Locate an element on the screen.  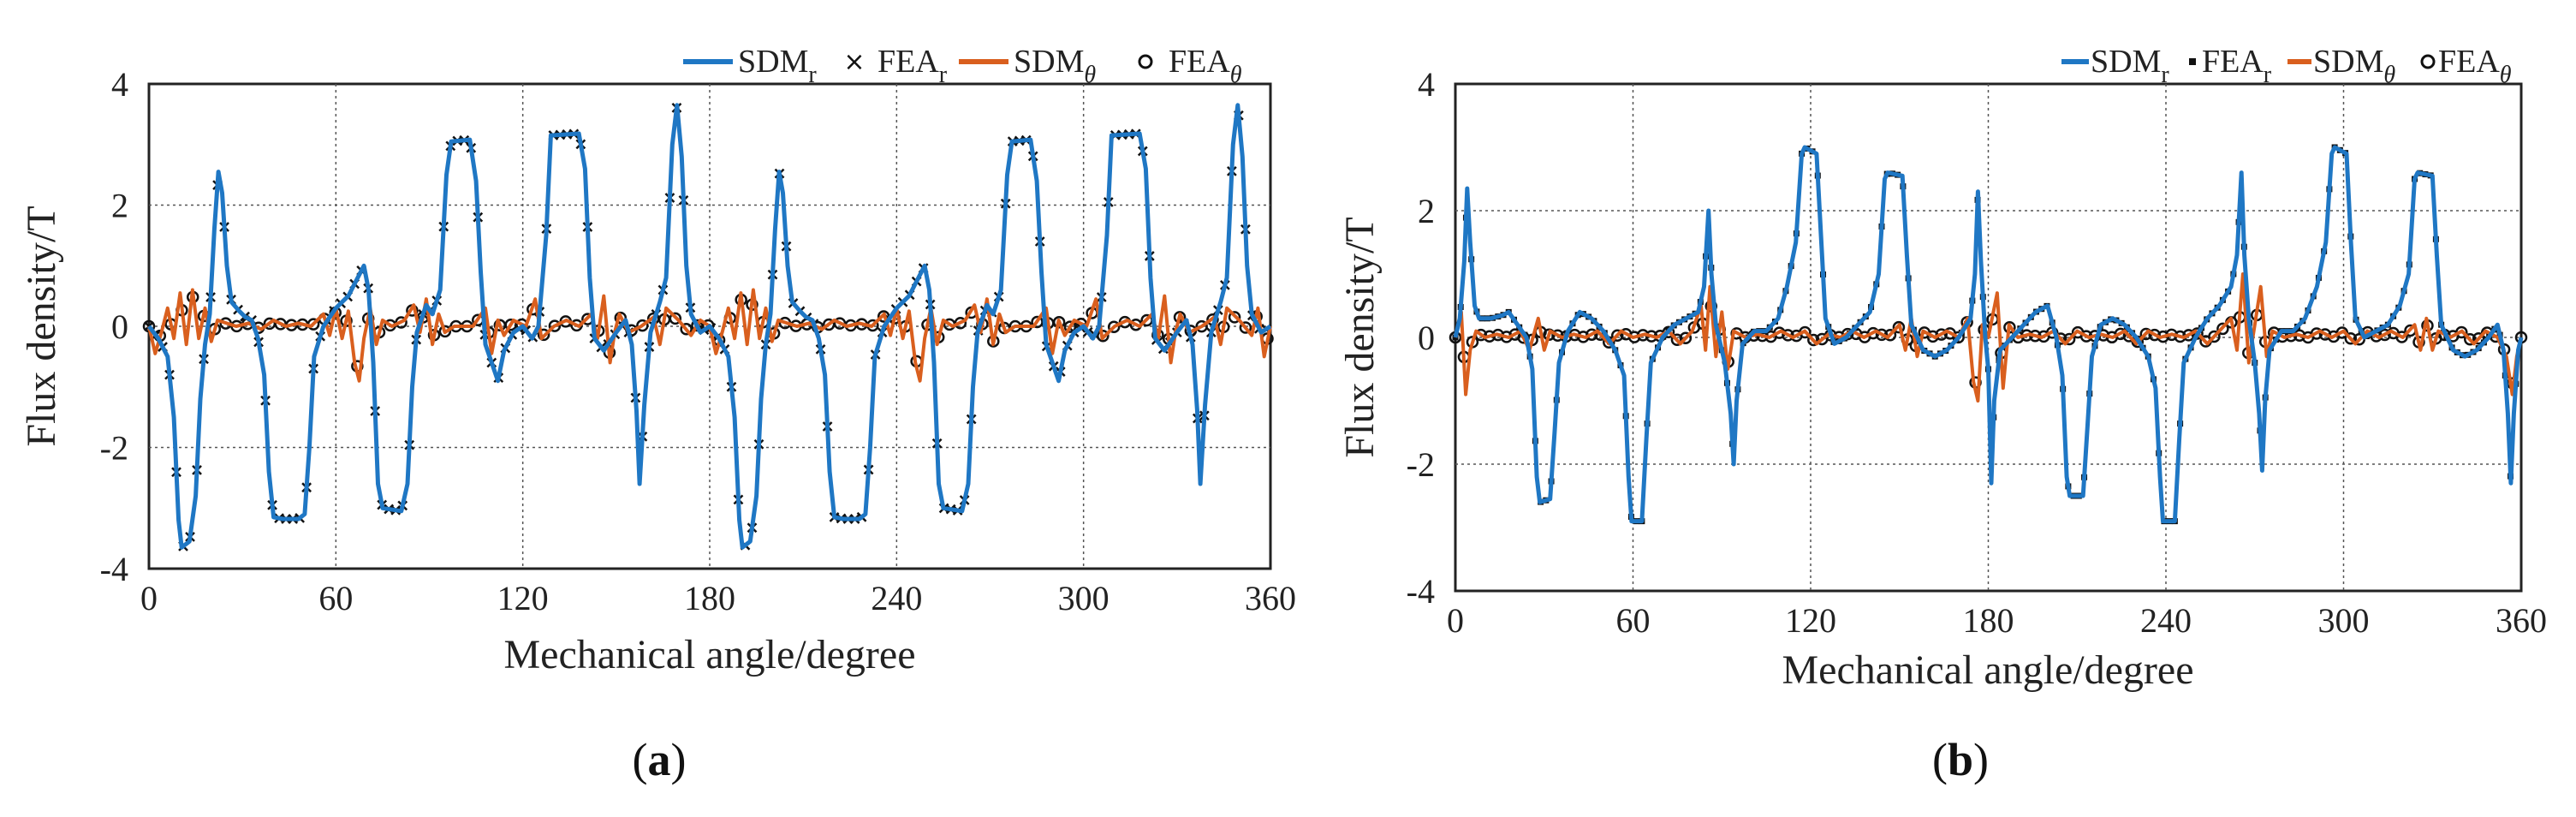
panel-a-y-tick-label: -4 is located at coordinates (114, 569).